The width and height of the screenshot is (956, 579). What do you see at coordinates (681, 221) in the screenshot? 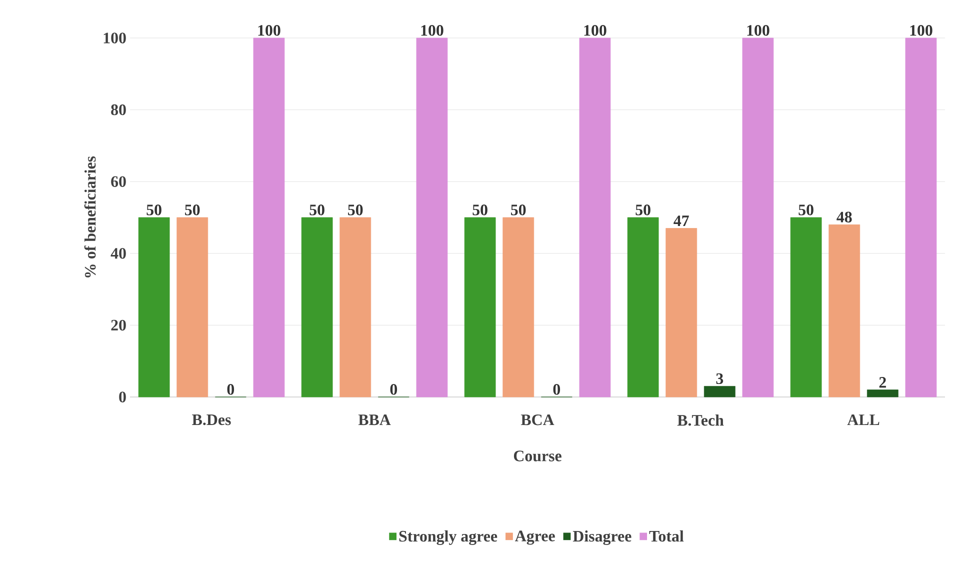
I see `data-label: 47` at bounding box center [681, 221].